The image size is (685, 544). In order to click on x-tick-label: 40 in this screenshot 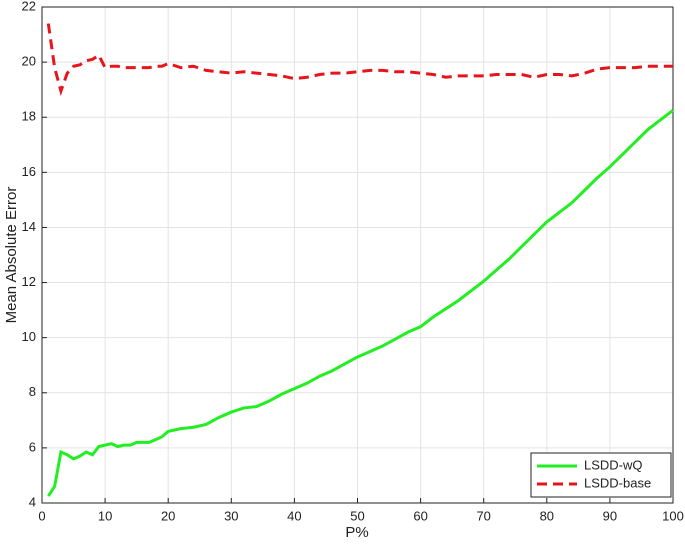, I will do `click(294, 515)`.